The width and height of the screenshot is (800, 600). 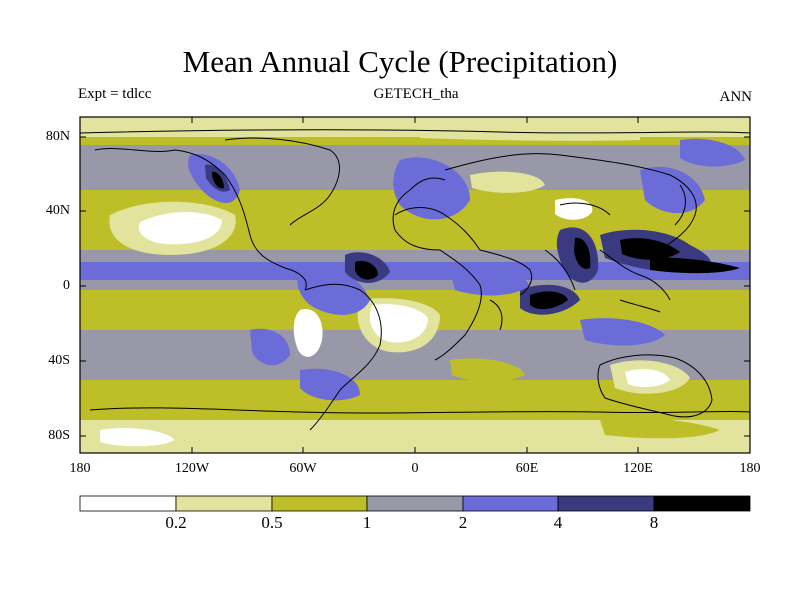 I want to click on colorbar-label: 8, so click(x=654, y=522).